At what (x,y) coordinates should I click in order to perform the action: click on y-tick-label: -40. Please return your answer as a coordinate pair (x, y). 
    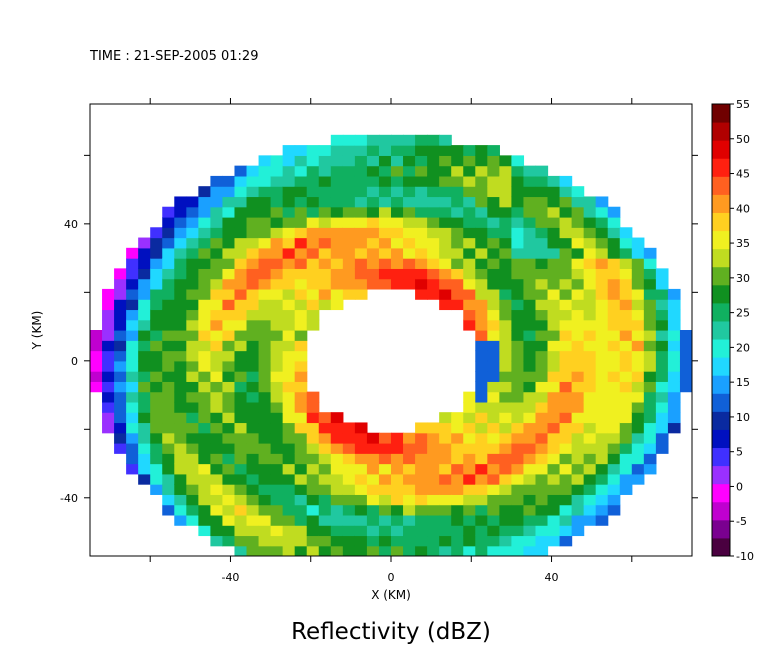
    Looking at the image, I should click on (69, 498).